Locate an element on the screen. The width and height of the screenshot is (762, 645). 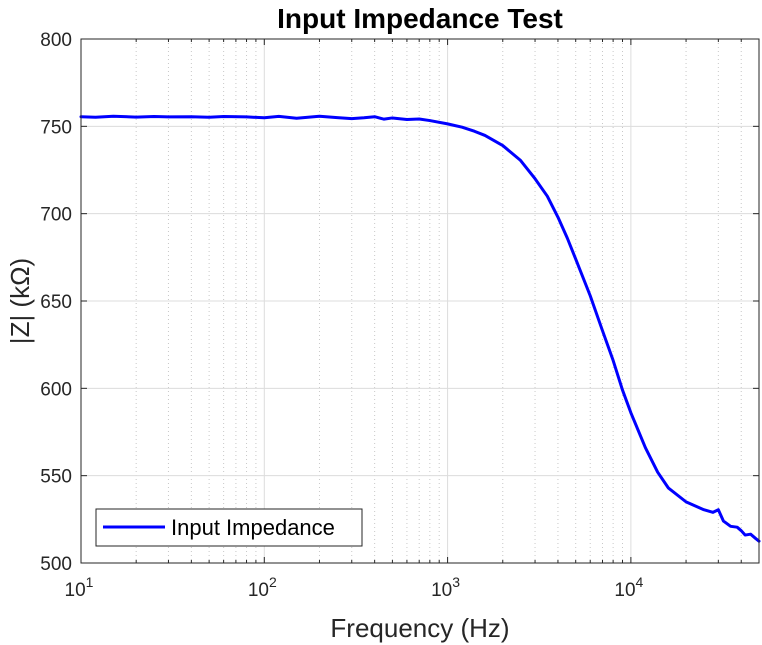
y-tick-labels: 500 550 600 650 700 750 800 is located at coordinates (56, 302).